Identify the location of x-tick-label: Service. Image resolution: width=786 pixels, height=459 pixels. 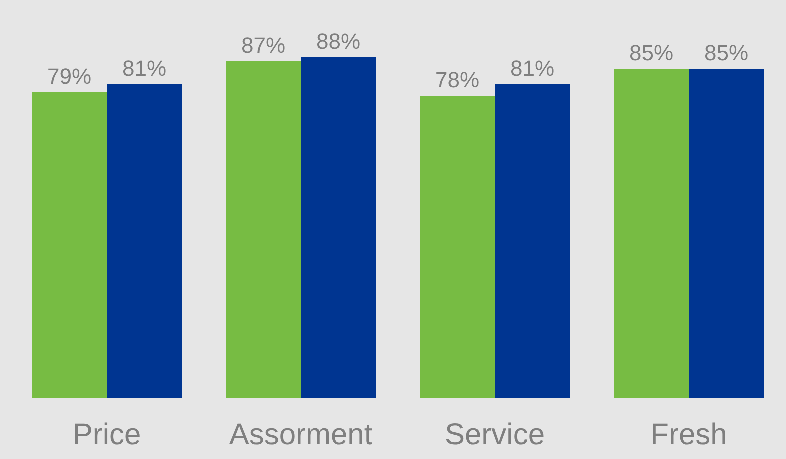
(495, 435).